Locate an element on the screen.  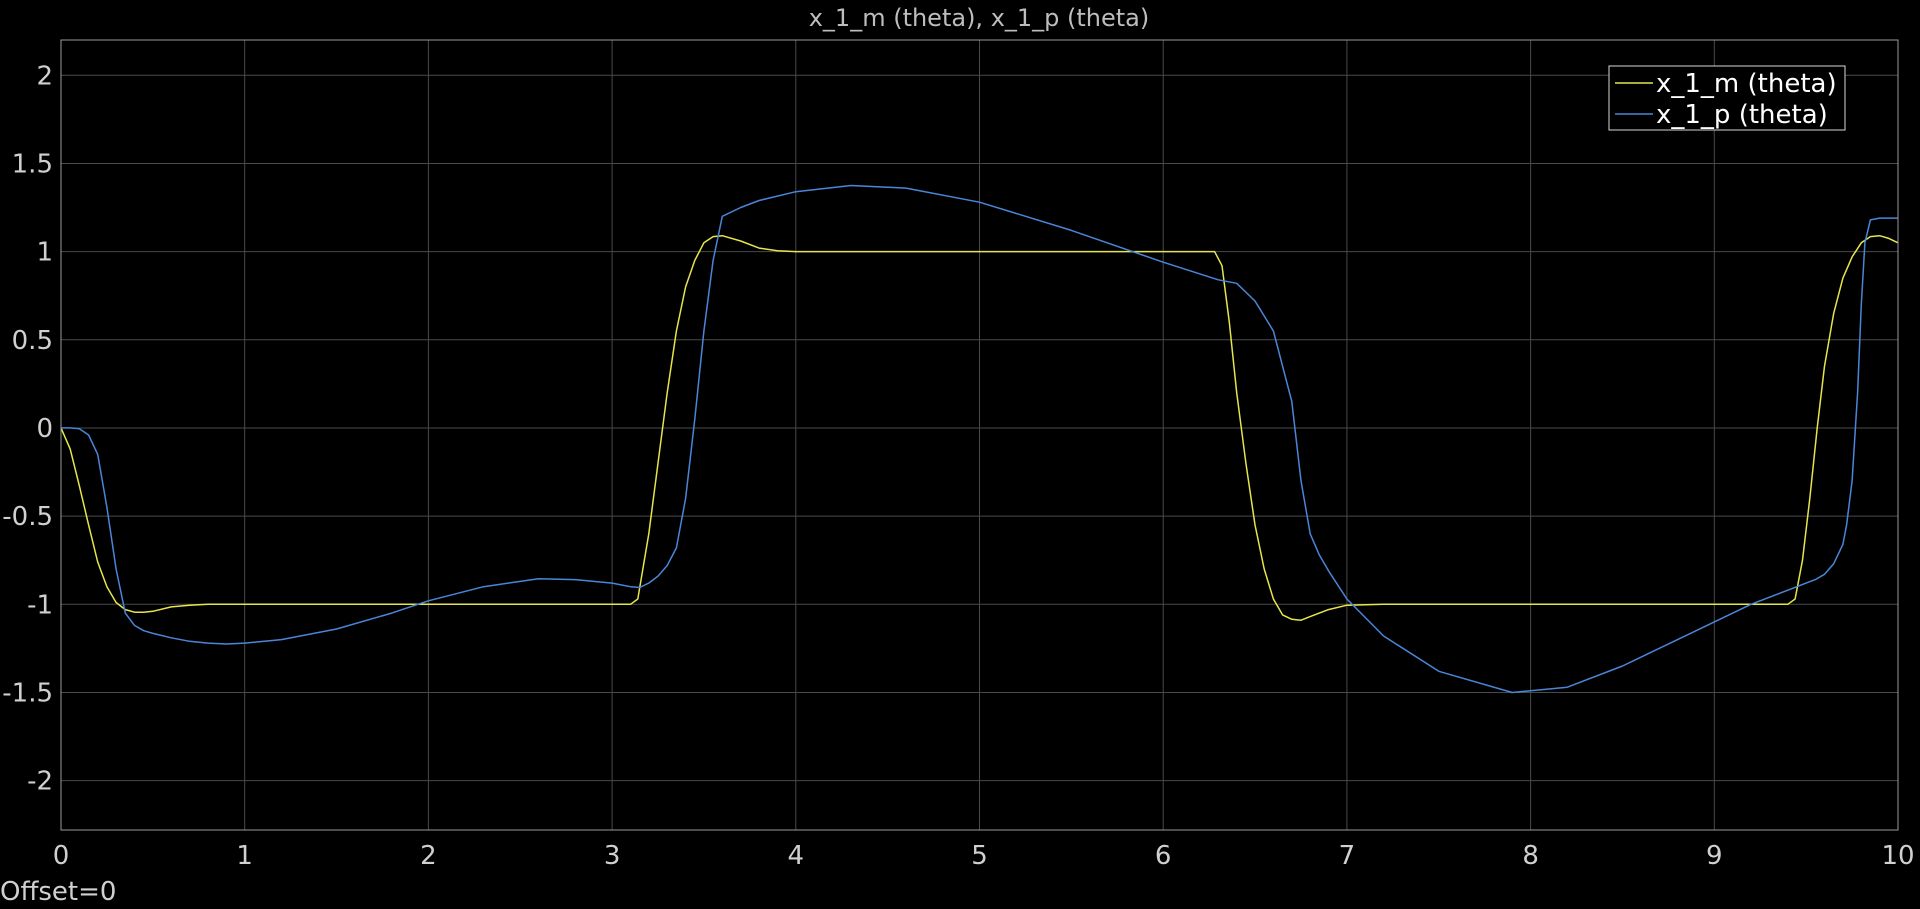
x-tick-label: 4 is located at coordinates (796, 856).